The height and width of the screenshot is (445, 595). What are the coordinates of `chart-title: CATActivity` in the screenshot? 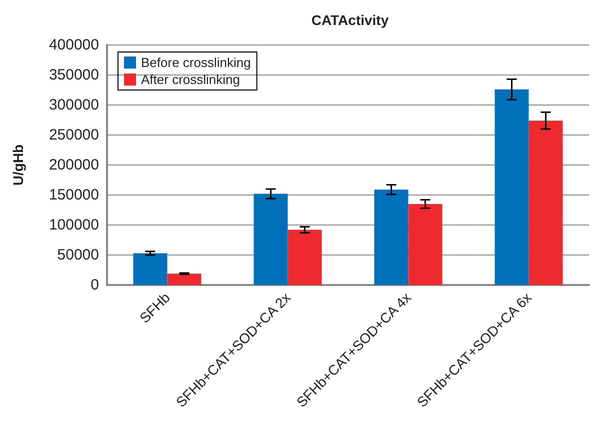 It's located at (350, 20).